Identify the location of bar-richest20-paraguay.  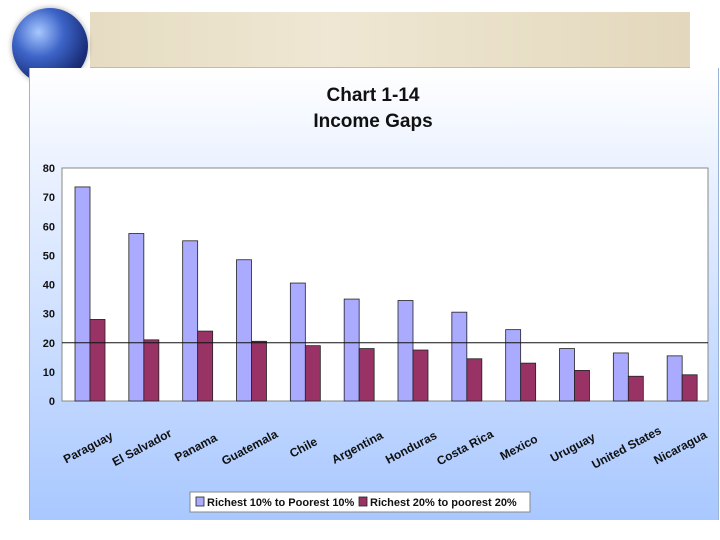
(97, 360).